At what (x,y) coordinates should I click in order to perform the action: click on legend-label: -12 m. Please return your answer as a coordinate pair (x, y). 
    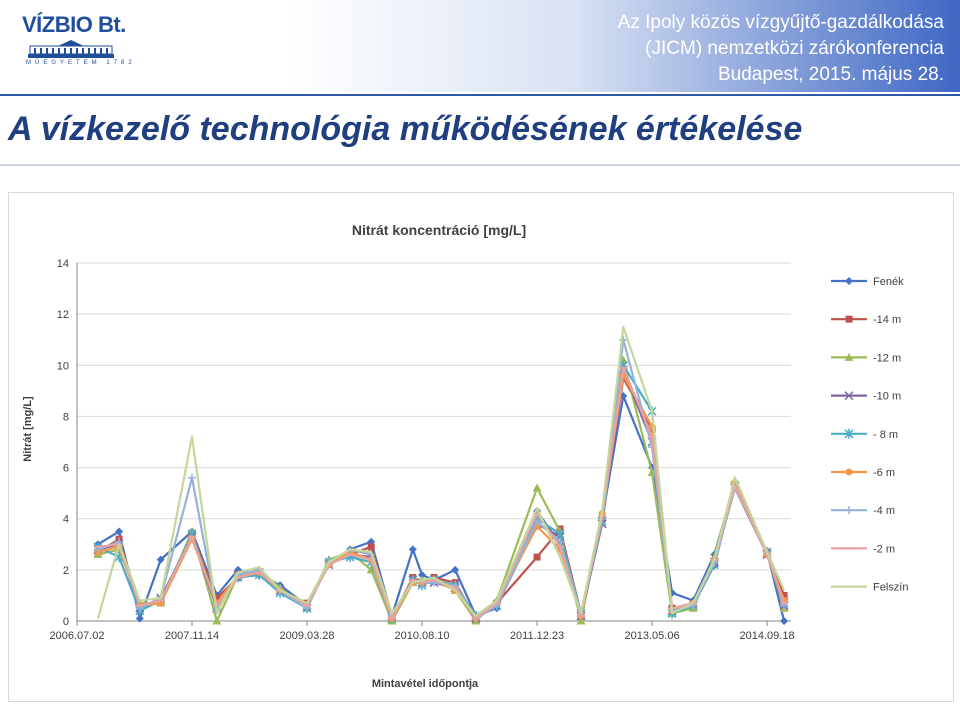
    Looking at the image, I should click on (887, 358).